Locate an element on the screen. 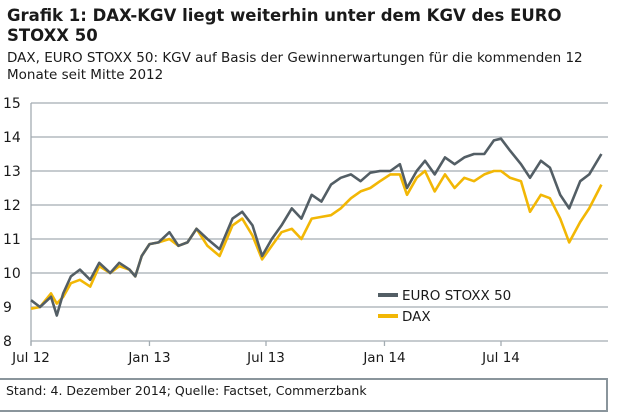 The width and height of the screenshot is (631, 418). x-tick-label: Jan 14 is located at coordinates (383, 358).